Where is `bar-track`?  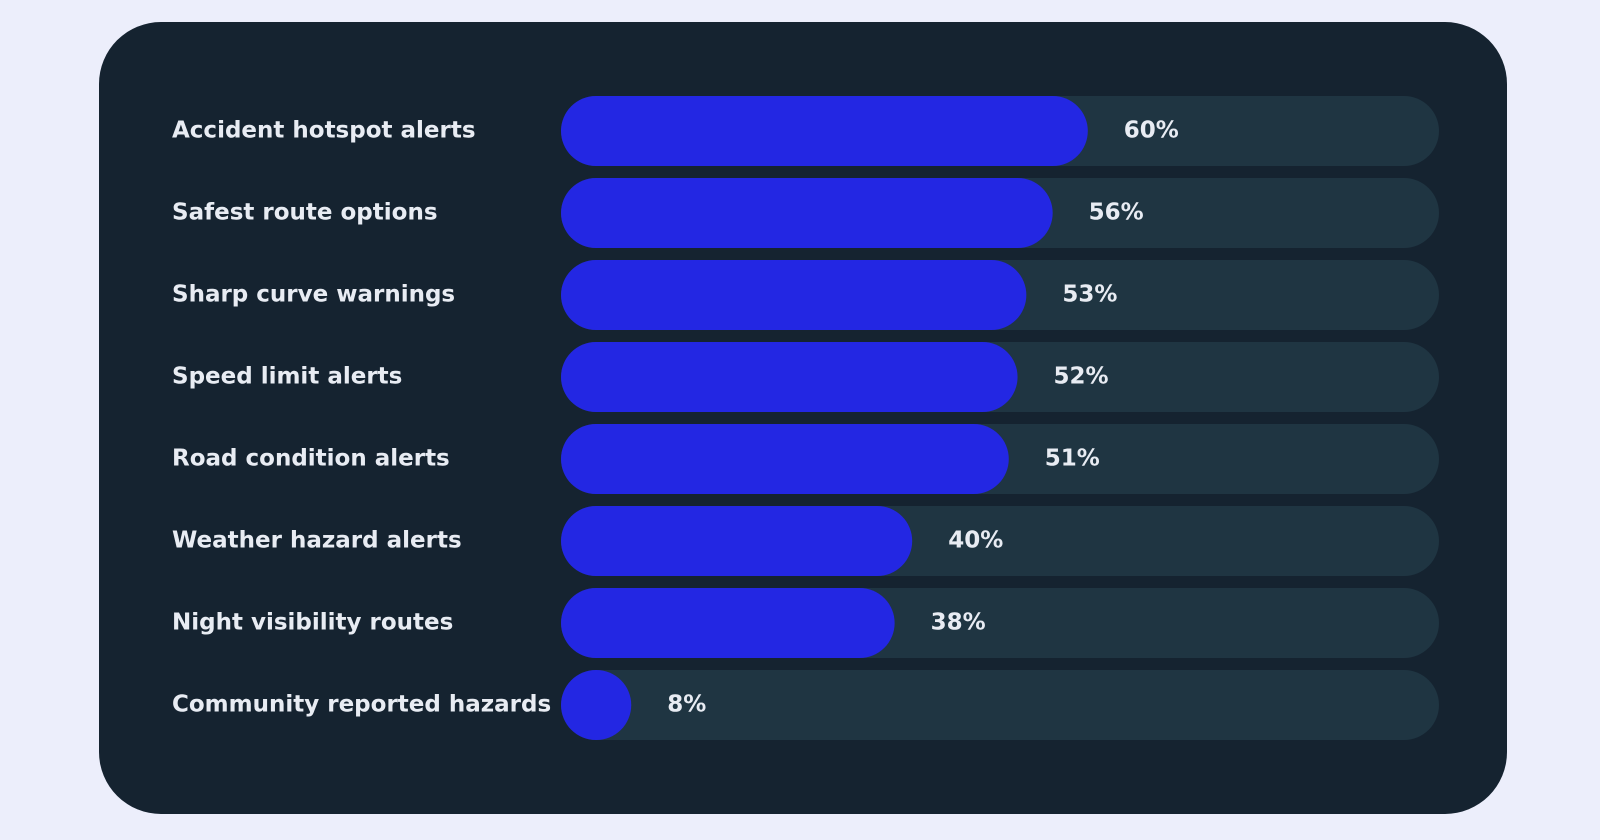
bar-track is located at coordinates (1000, 705).